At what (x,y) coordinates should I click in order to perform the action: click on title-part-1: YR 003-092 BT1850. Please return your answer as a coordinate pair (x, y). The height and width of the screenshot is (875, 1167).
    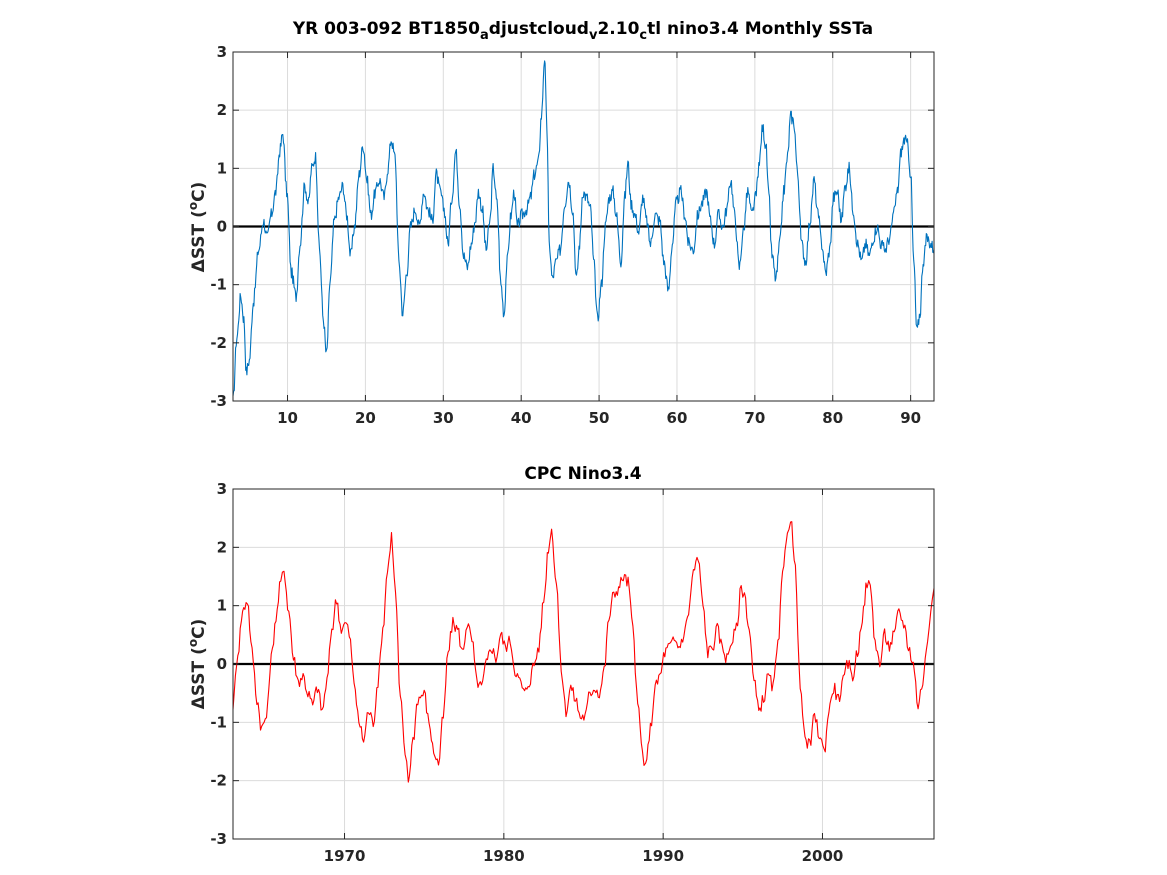
    Looking at the image, I should click on (386, 29).